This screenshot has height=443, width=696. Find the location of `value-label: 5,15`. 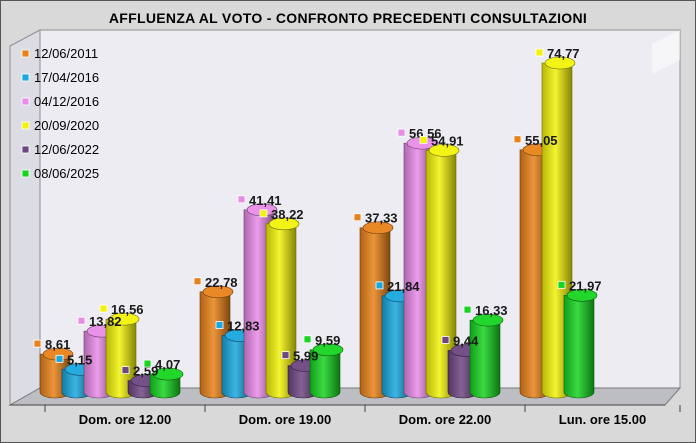

value-label: 5,15 is located at coordinates (79, 359).